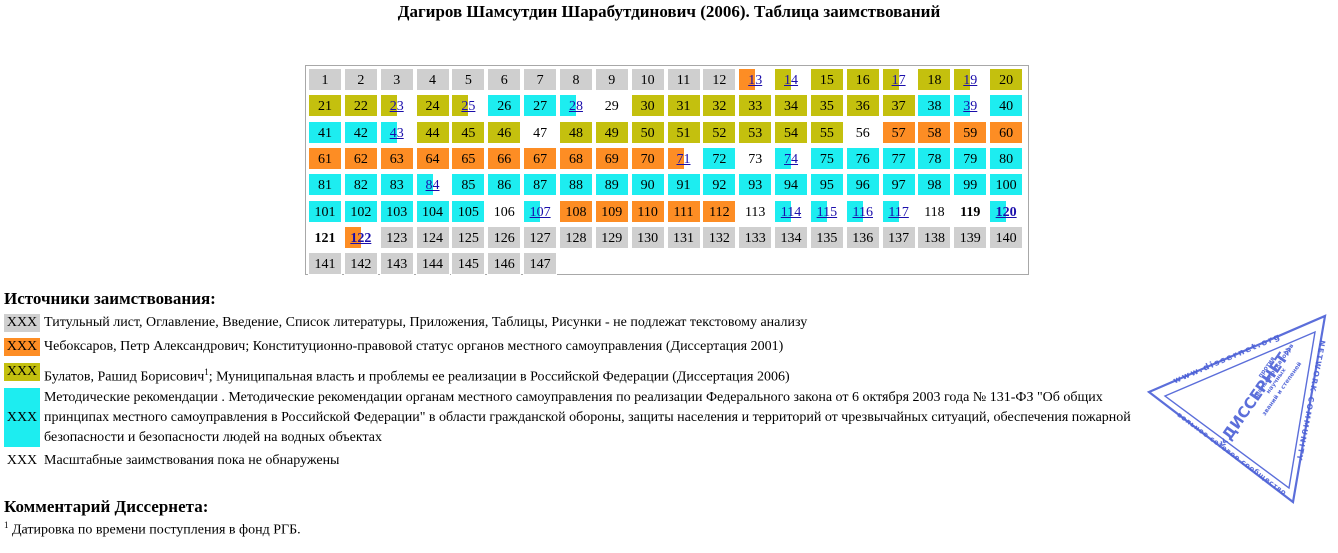  What do you see at coordinates (755, 159) in the screenshot?
I see `page-number: 73` at bounding box center [755, 159].